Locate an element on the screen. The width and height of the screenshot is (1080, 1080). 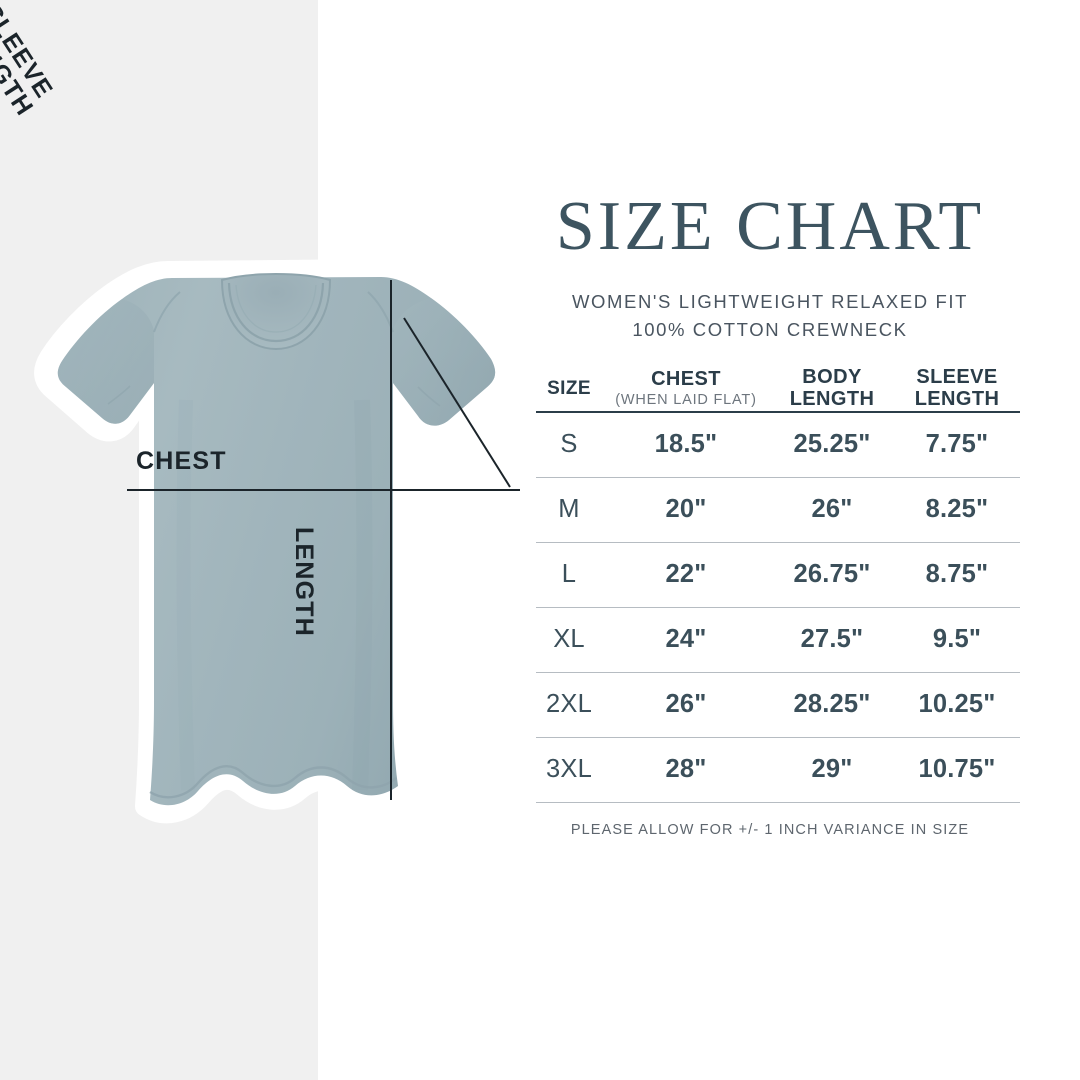
sleeve-hem-right is located at coordinates (429, 396).